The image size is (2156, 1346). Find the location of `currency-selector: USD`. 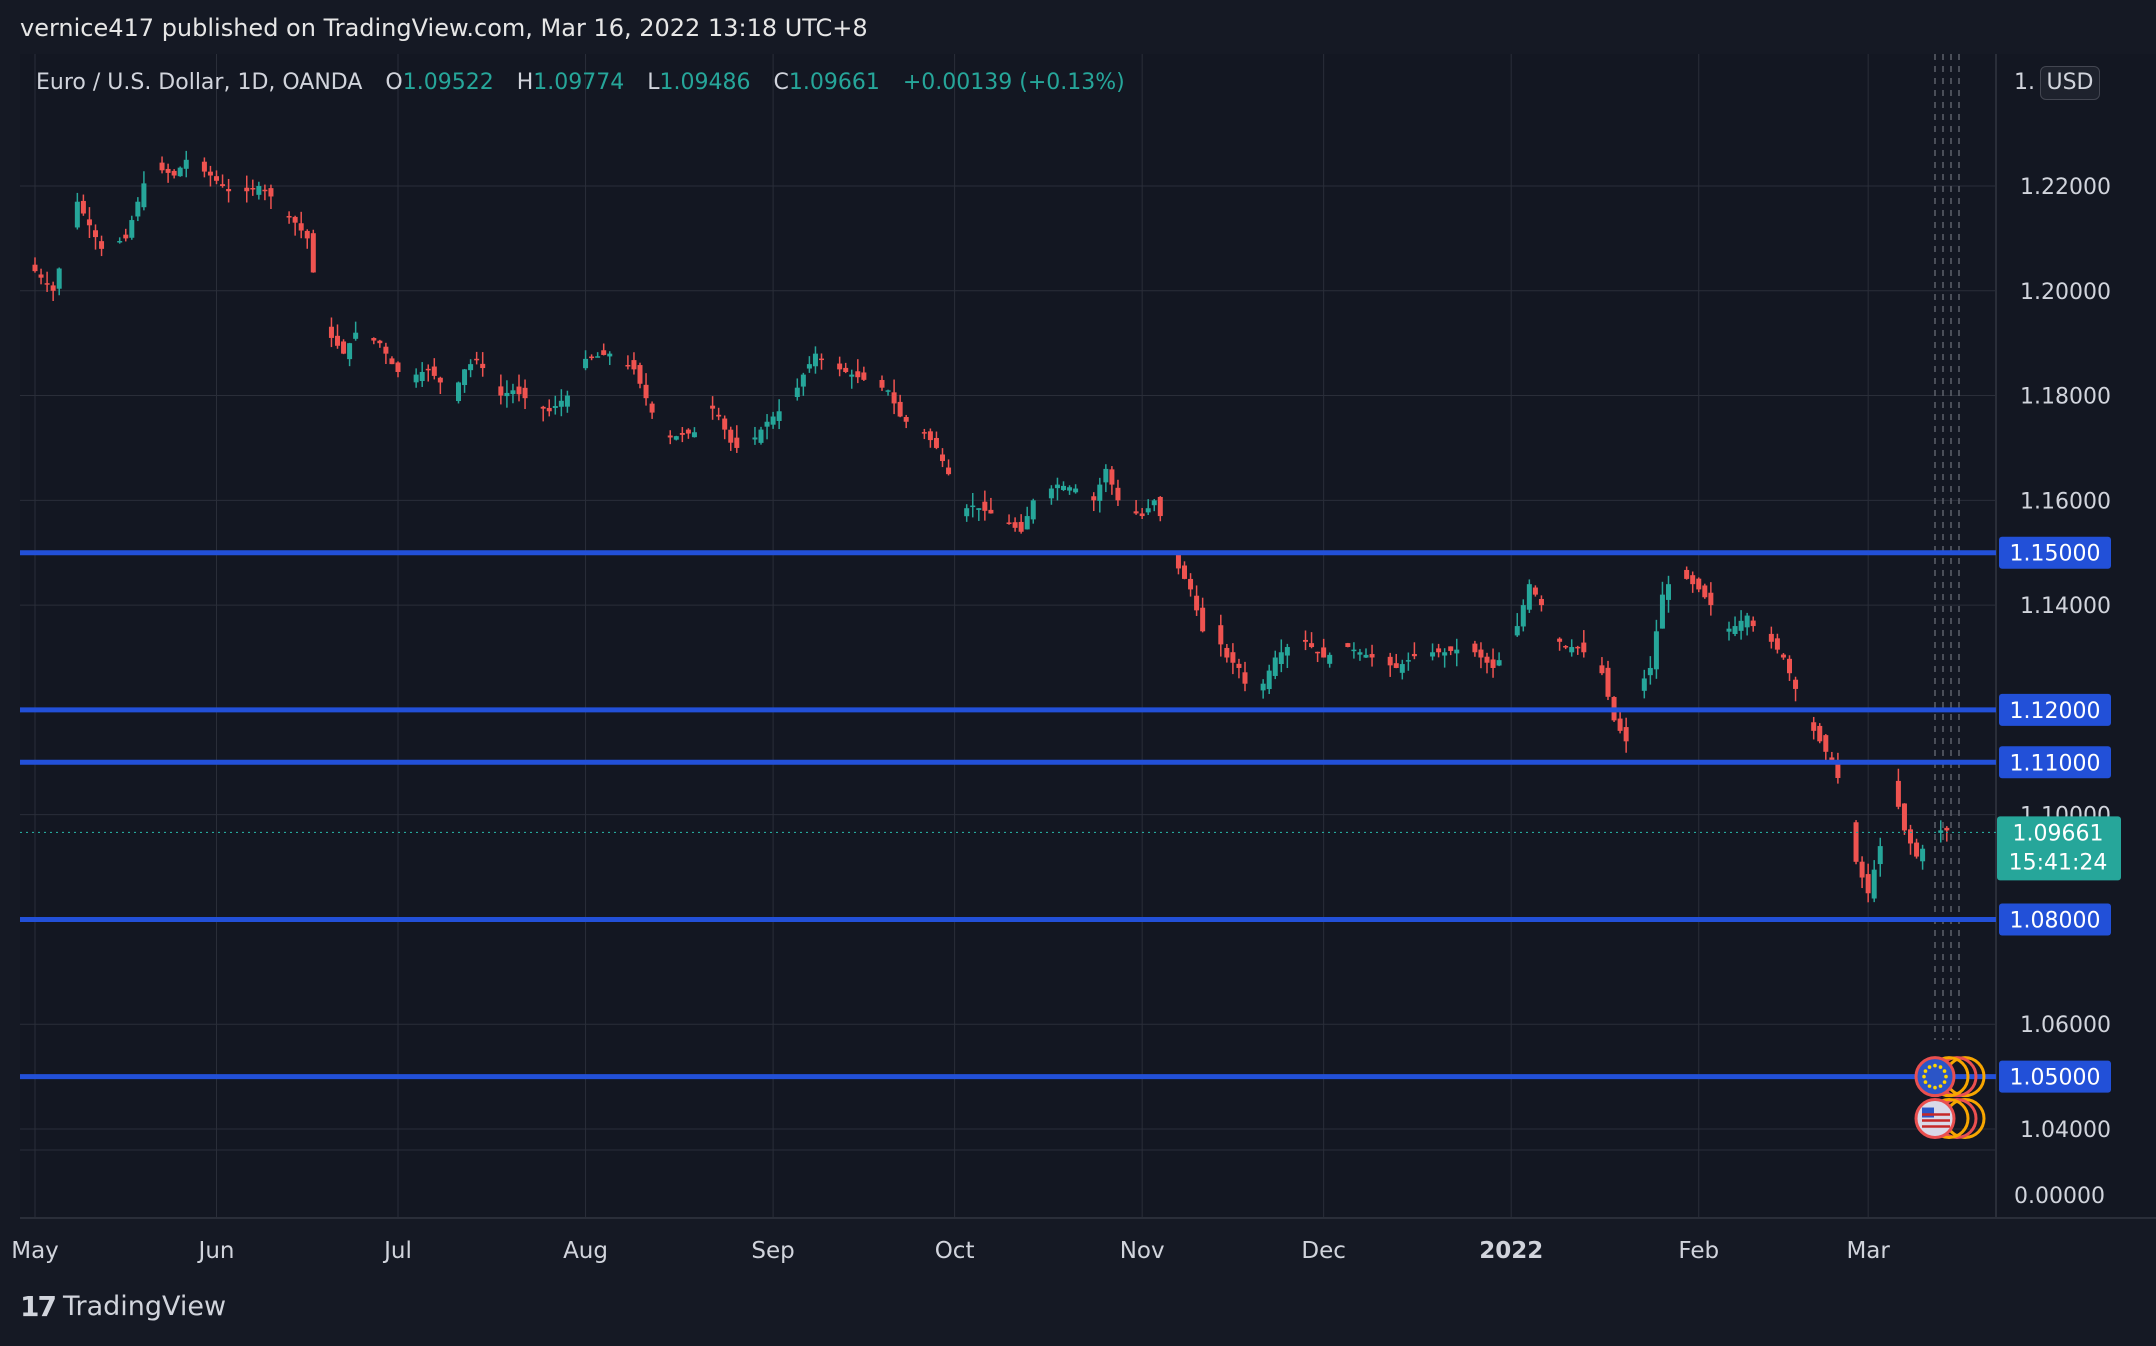

currency-selector: USD is located at coordinates (2070, 83).